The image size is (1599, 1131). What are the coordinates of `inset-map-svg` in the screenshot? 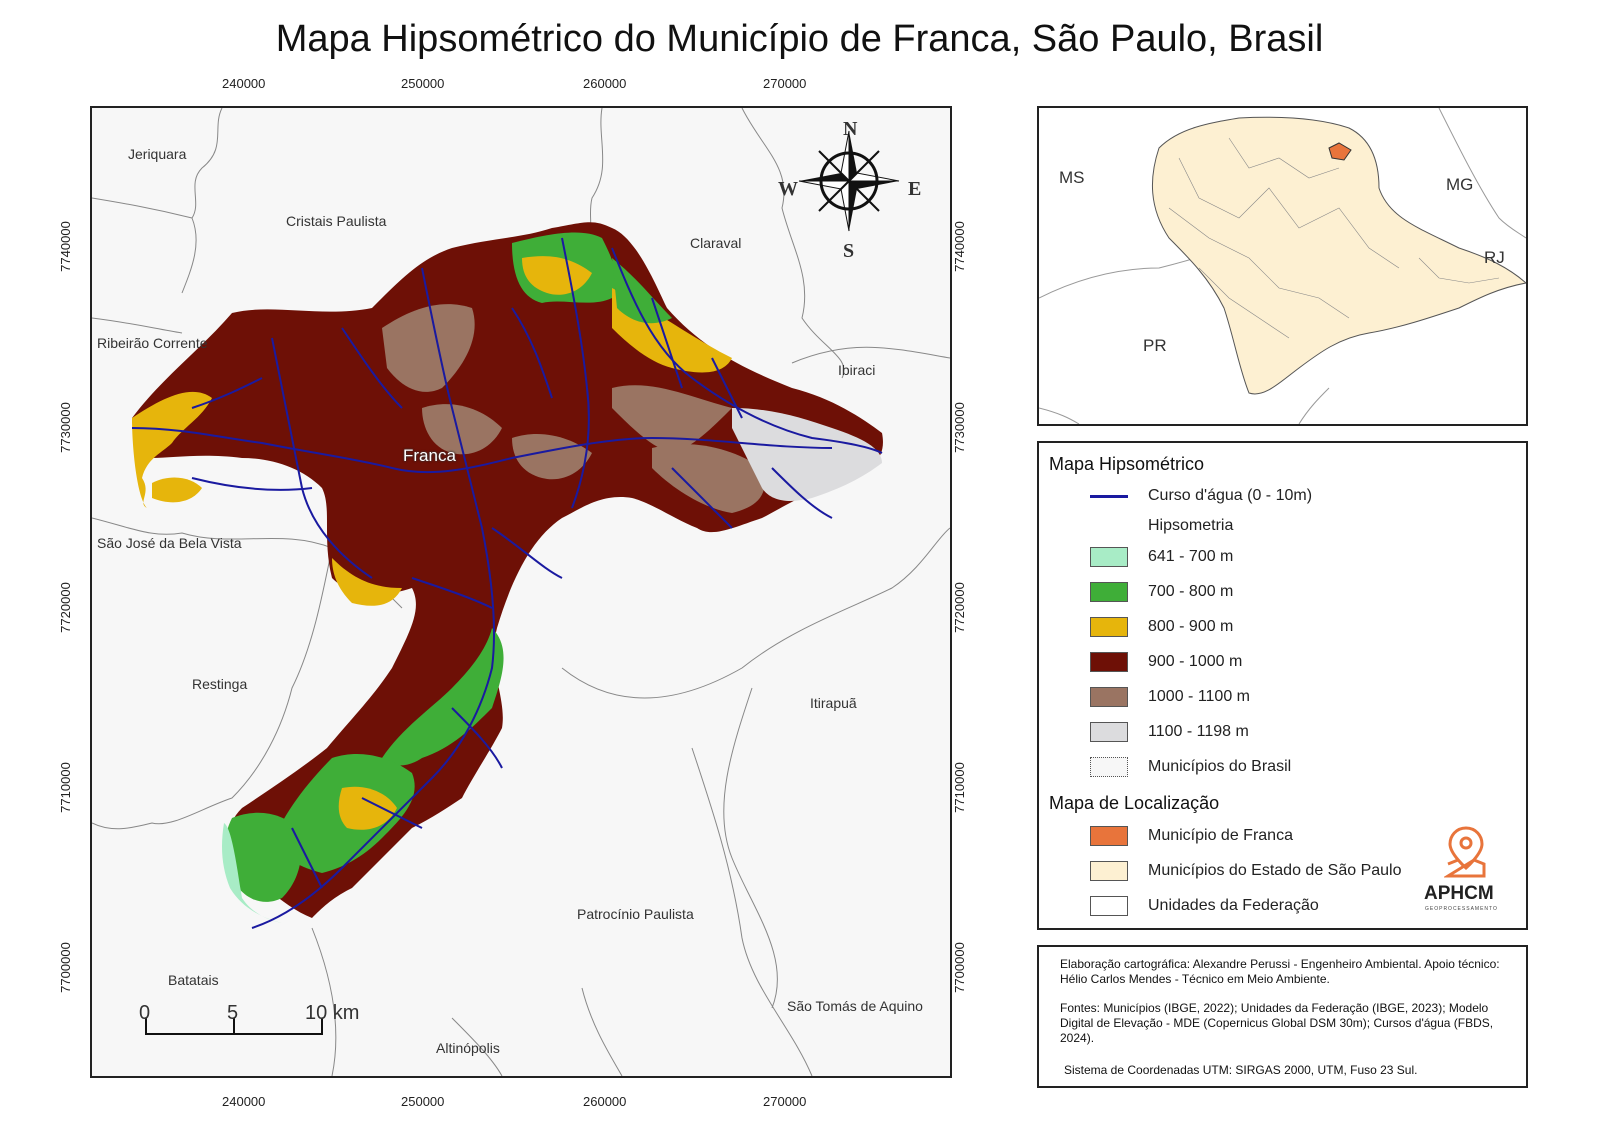 It's located at (1282, 266).